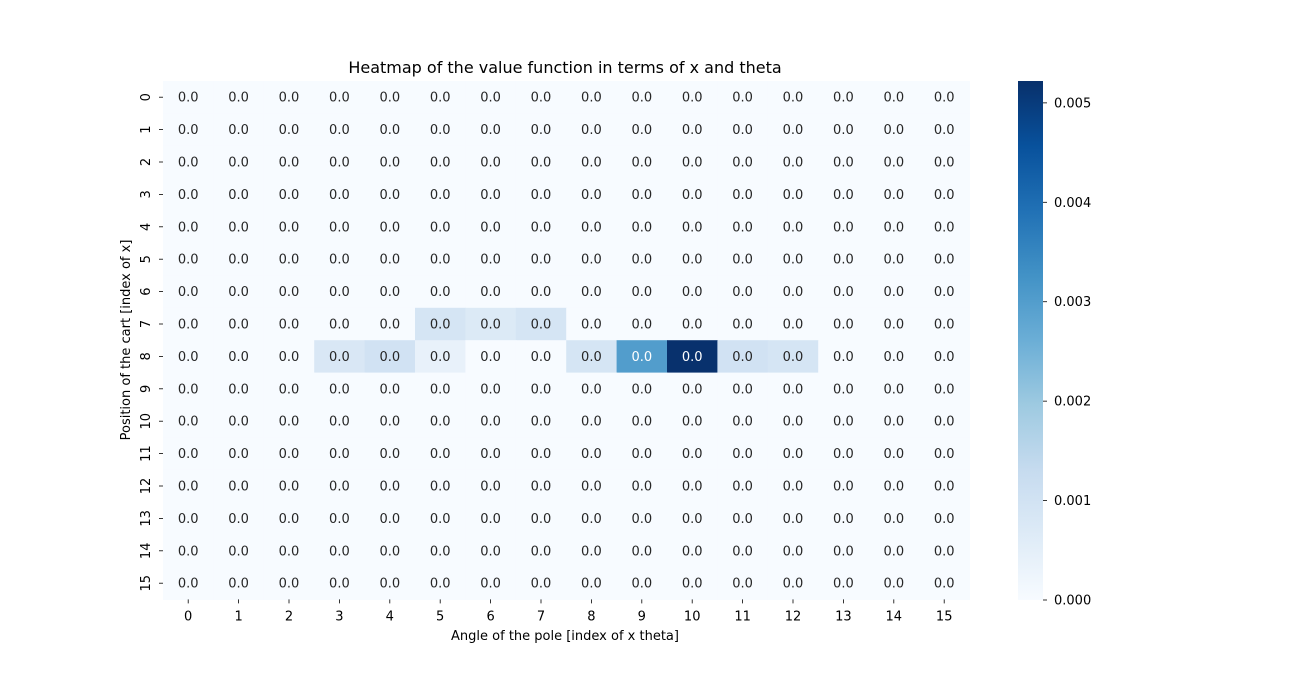 The image size is (1299, 674). I want to click on y-tick-label: 2, so click(146, 162).